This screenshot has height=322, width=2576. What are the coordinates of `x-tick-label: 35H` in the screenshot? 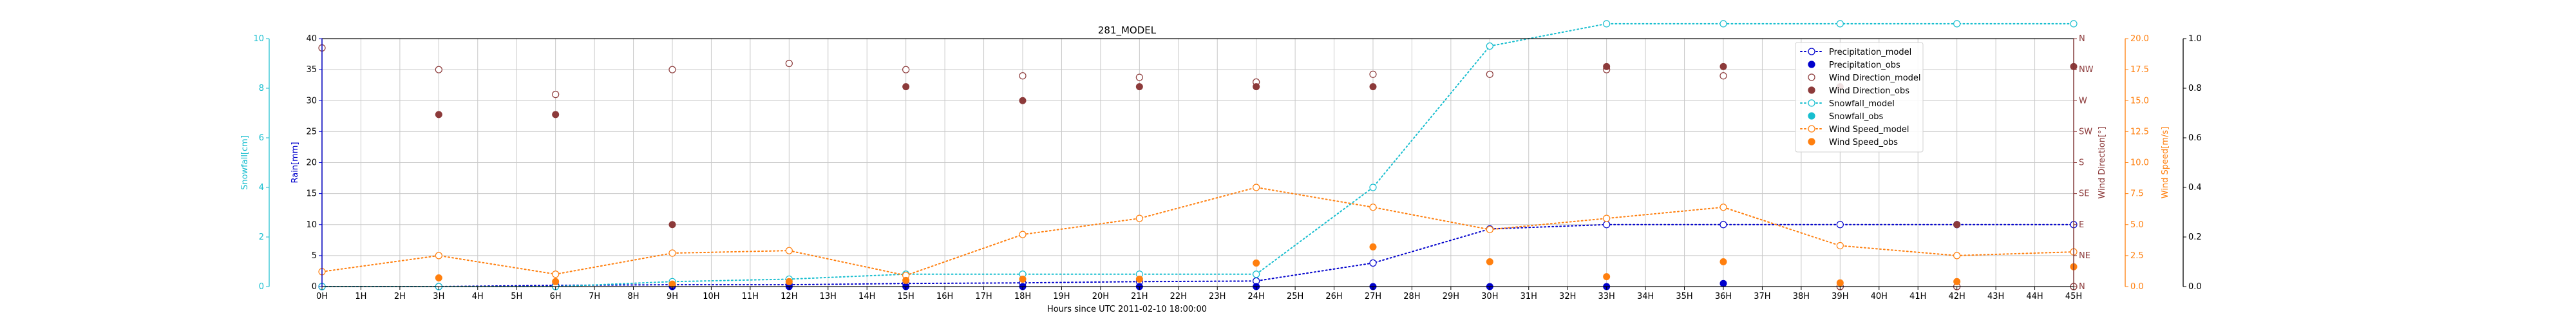 It's located at (1684, 296).